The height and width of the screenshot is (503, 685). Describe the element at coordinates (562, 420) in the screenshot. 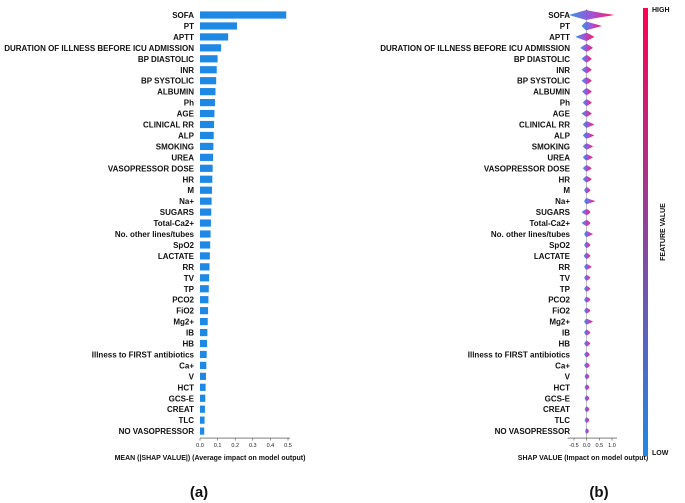

I see `beeswarm-feature-label: TLC` at that location.